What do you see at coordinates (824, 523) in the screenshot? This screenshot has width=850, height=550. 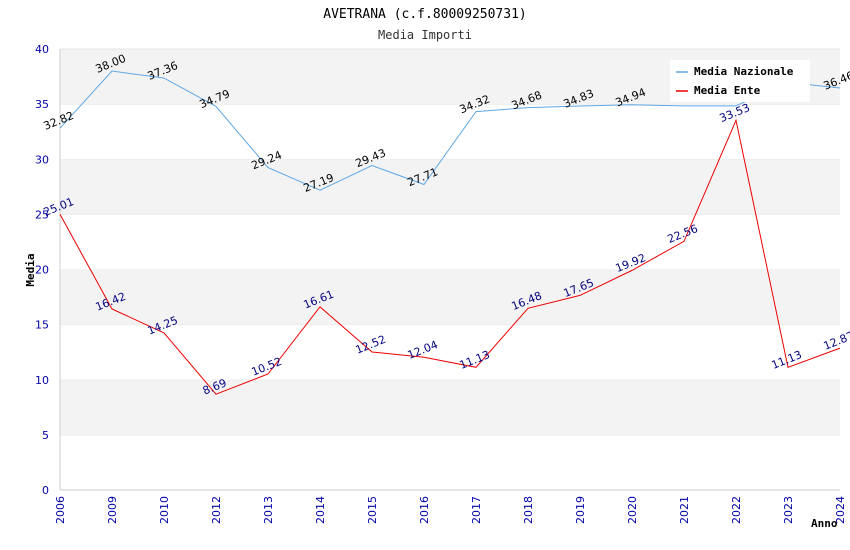 I see `x-axis-title: Anno` at bounding box center [824, 523].